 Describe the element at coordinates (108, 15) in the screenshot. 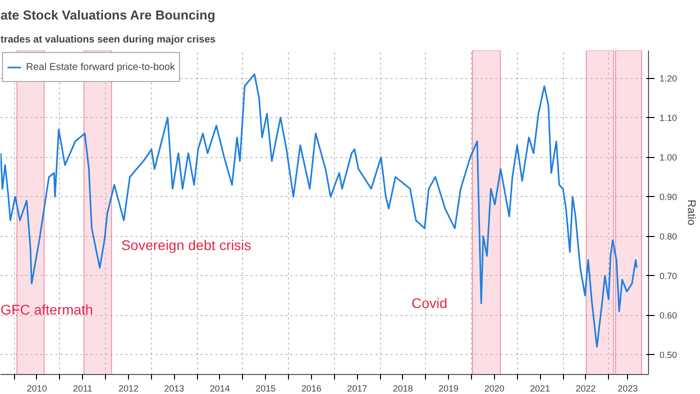

I see `chart-title: ate Stock Valuations Are Bouncing` at that location.